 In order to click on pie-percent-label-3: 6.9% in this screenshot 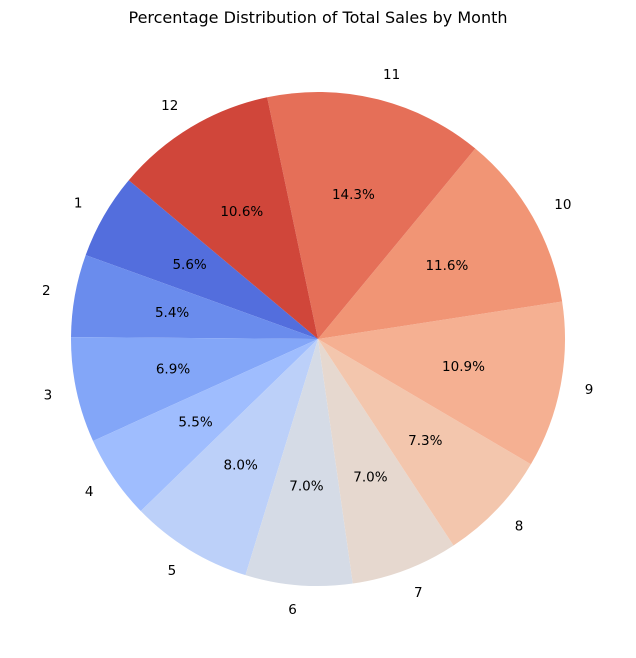, I will do `click(173, 370)`.